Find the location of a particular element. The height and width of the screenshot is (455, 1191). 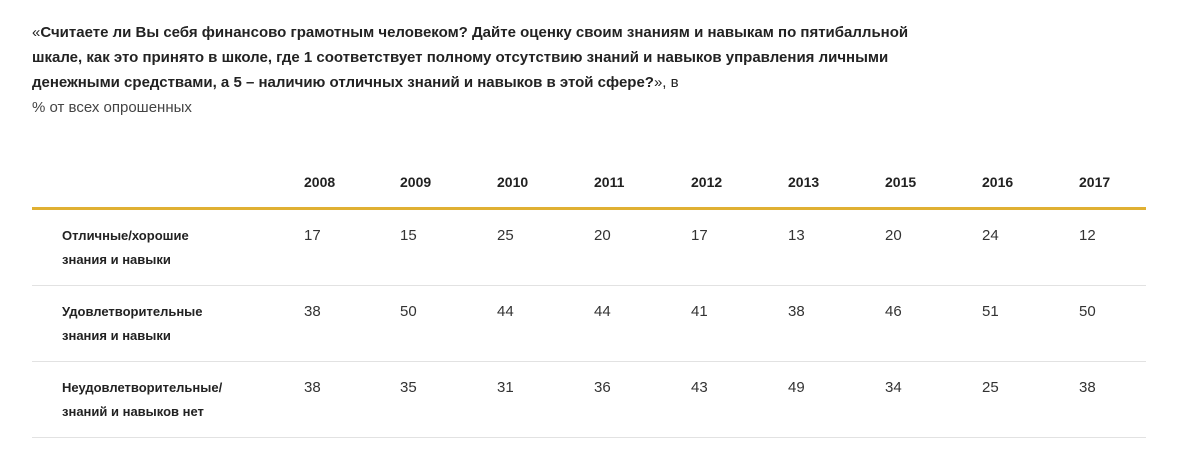

year-header: 2013 is located at coordinates (804, 182).